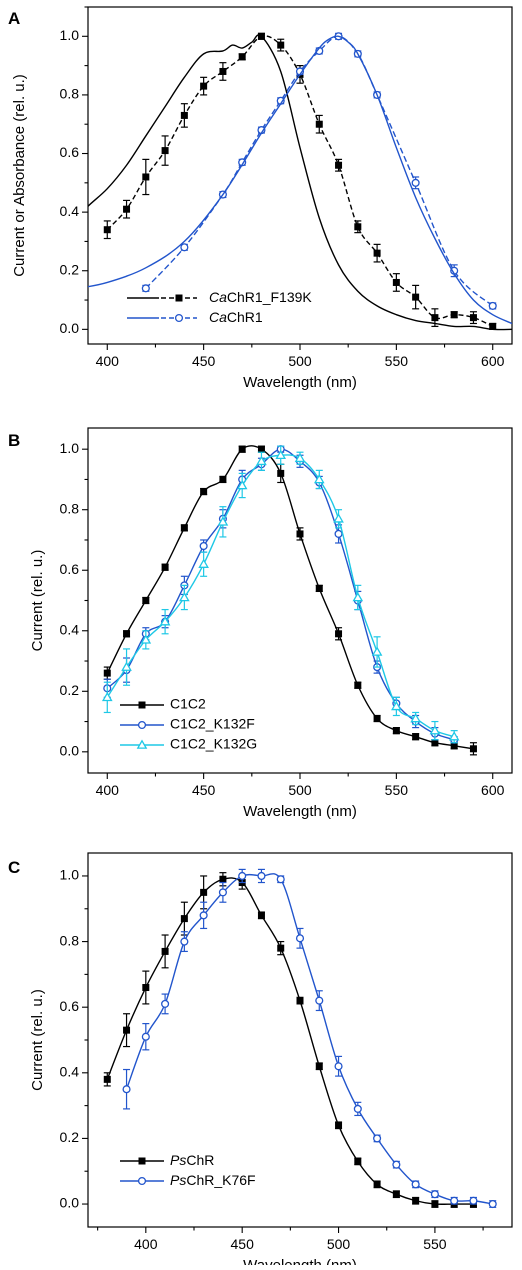 This screenshot has width=522, height=1270. I want to click on legend-item: C1C2_K132G, so click(188, 744).